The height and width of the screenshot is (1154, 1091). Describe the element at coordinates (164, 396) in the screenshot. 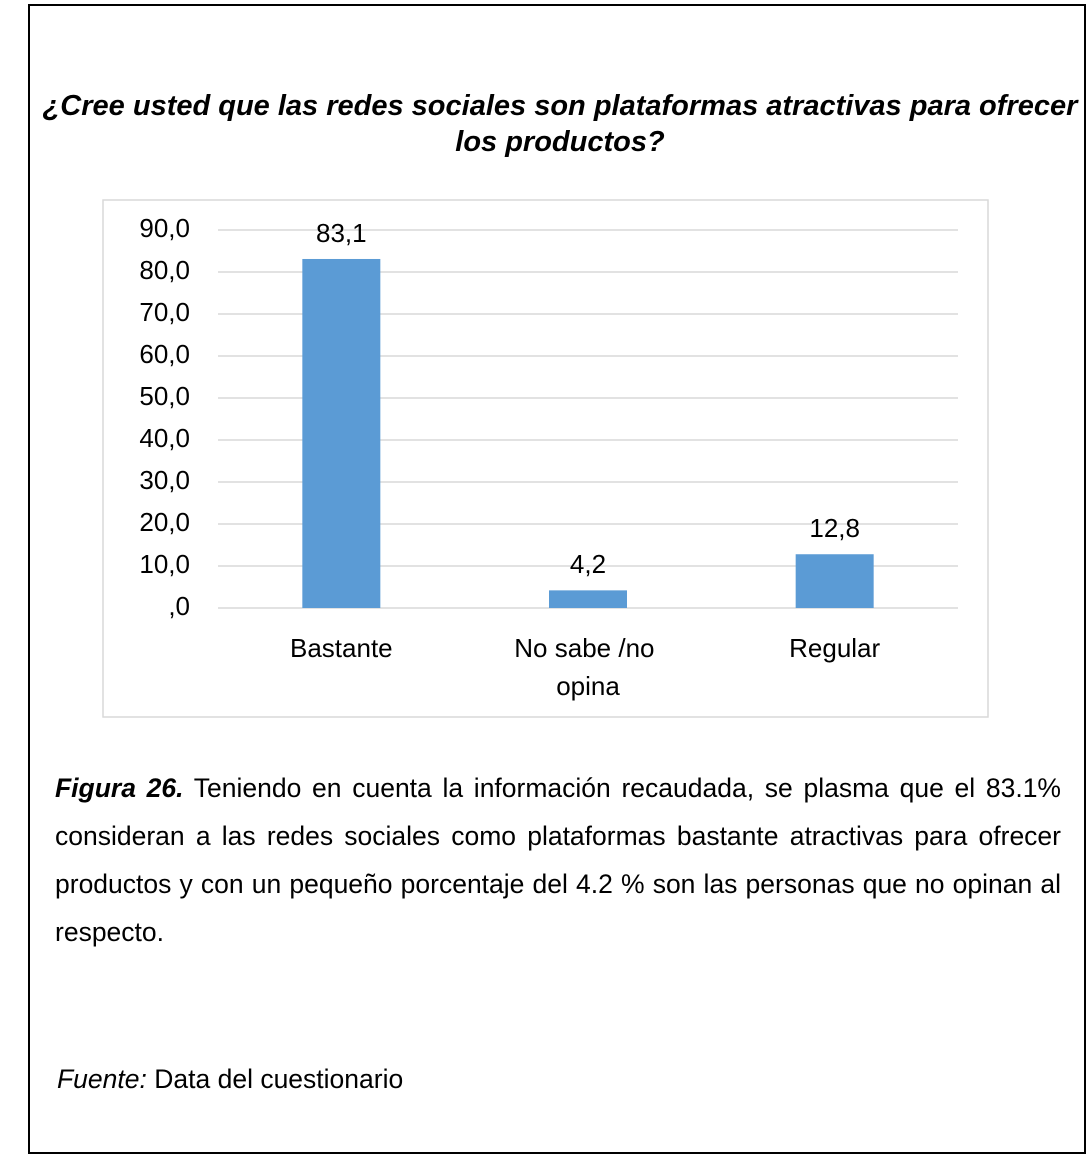

I see `y-tick-label: 50,0` at that location.